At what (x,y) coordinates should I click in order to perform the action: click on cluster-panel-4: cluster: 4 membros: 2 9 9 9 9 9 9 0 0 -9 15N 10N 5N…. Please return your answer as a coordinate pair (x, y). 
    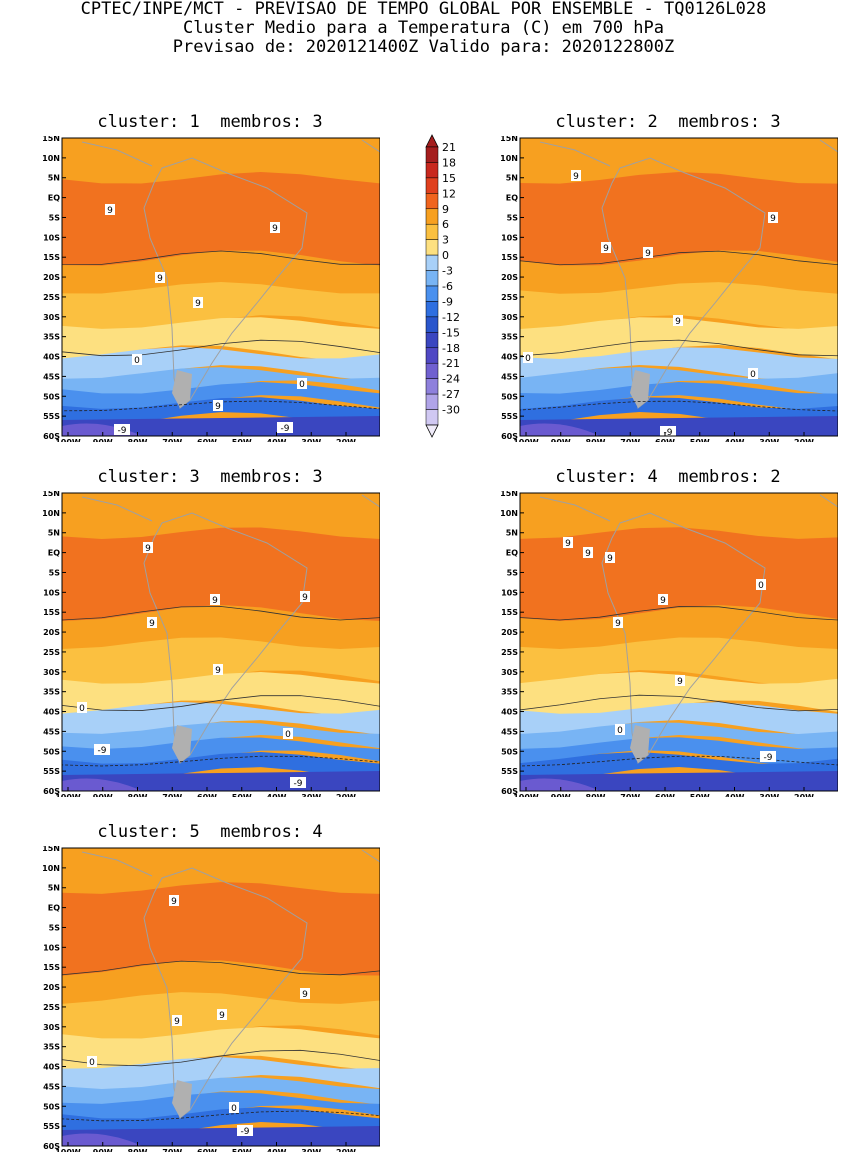
    Looking at the image, I should click on (668, 632).